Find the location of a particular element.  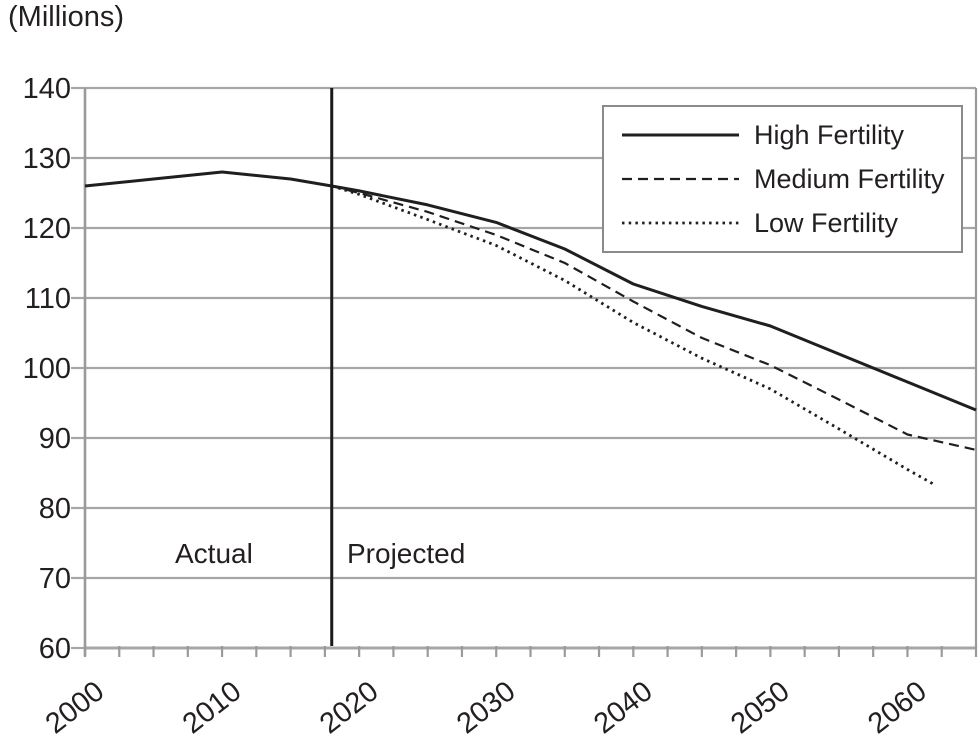

y-tick-label: 60 is located at coordinates (55, 649).